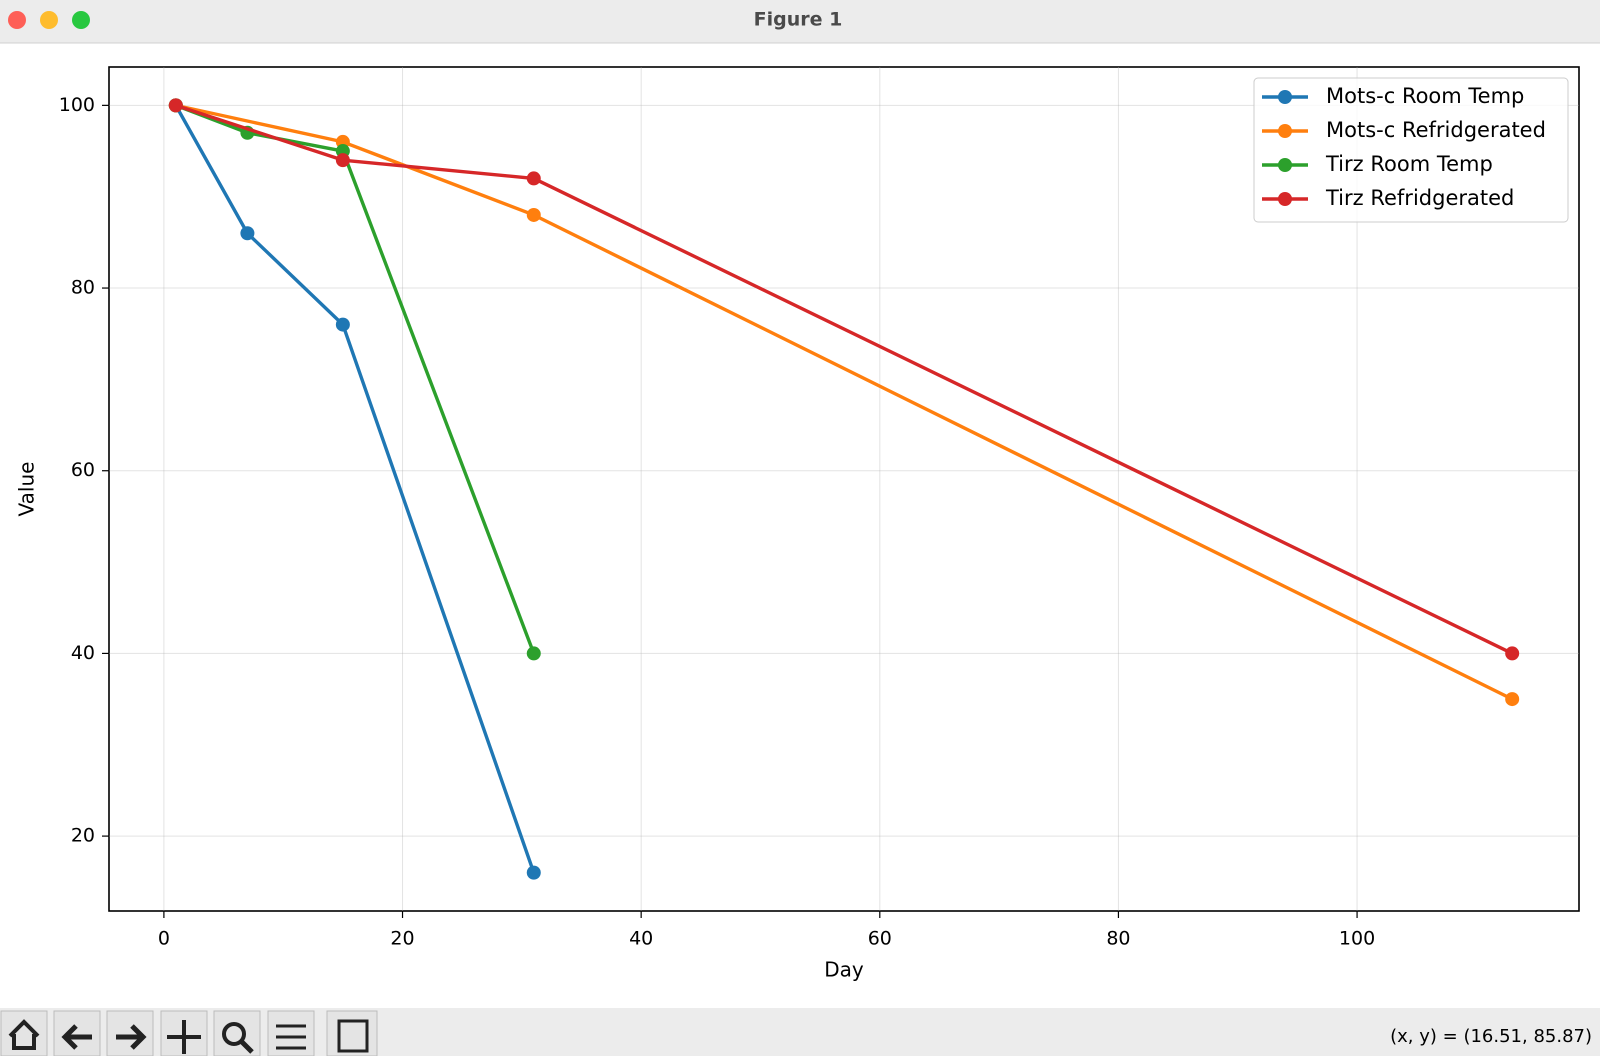  I want to click on y-tick-label: 40, so click(83, 653).